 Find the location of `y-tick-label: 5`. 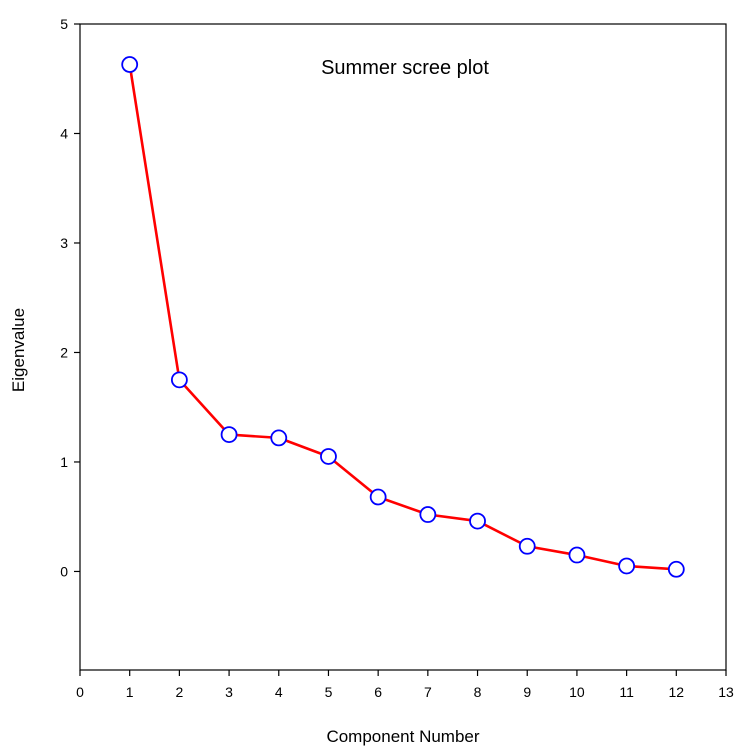

y-tick-label: 5 is located at coordinates (64, 24).